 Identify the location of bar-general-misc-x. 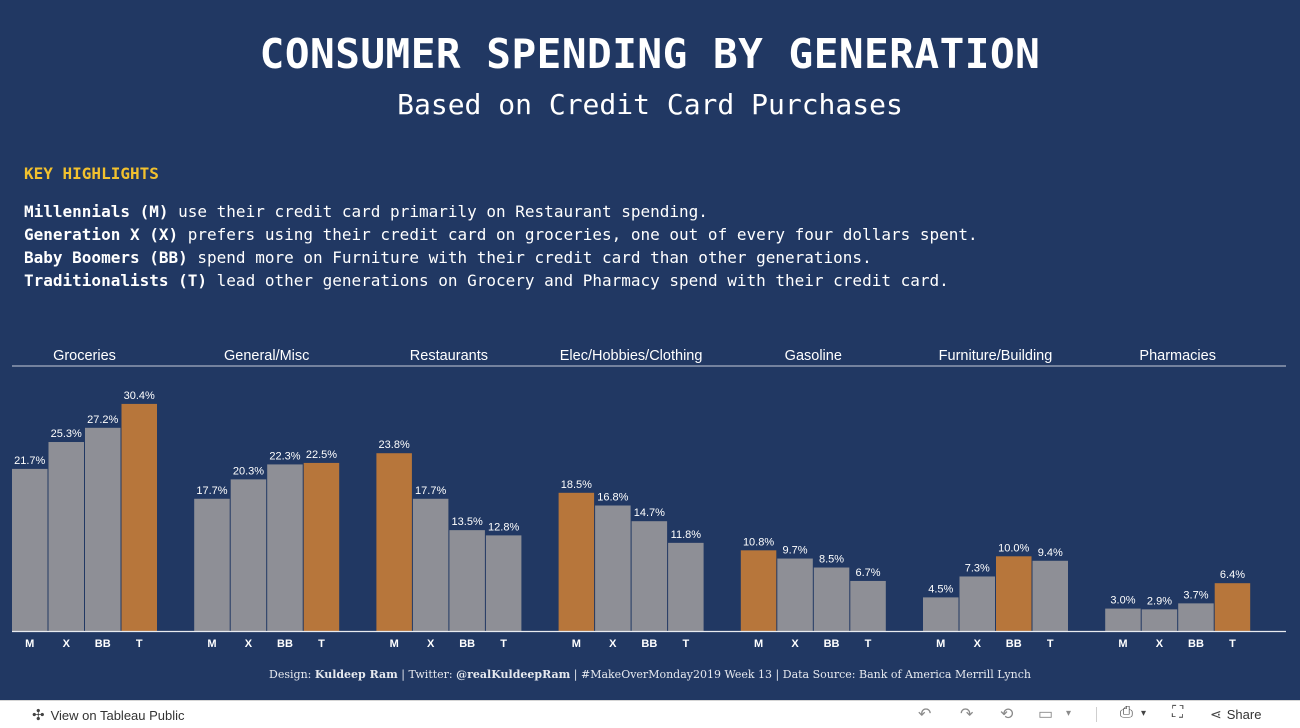
(248, 555).